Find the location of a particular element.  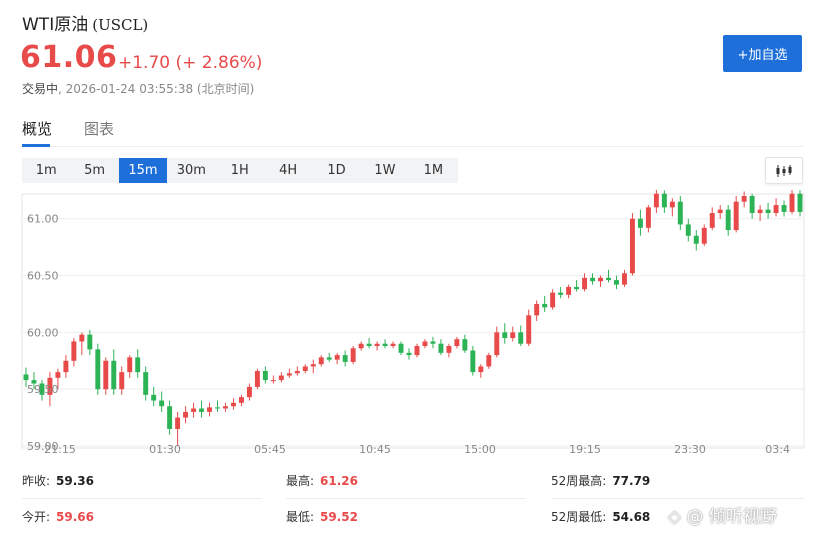

x-tick-label: 05:45 is located at coordinates (270, 449).